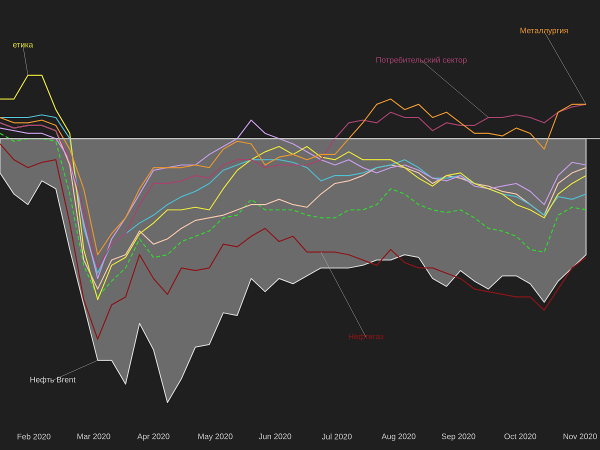  I want to click on x-tick-label: Jun 2020, so click(275, 437).